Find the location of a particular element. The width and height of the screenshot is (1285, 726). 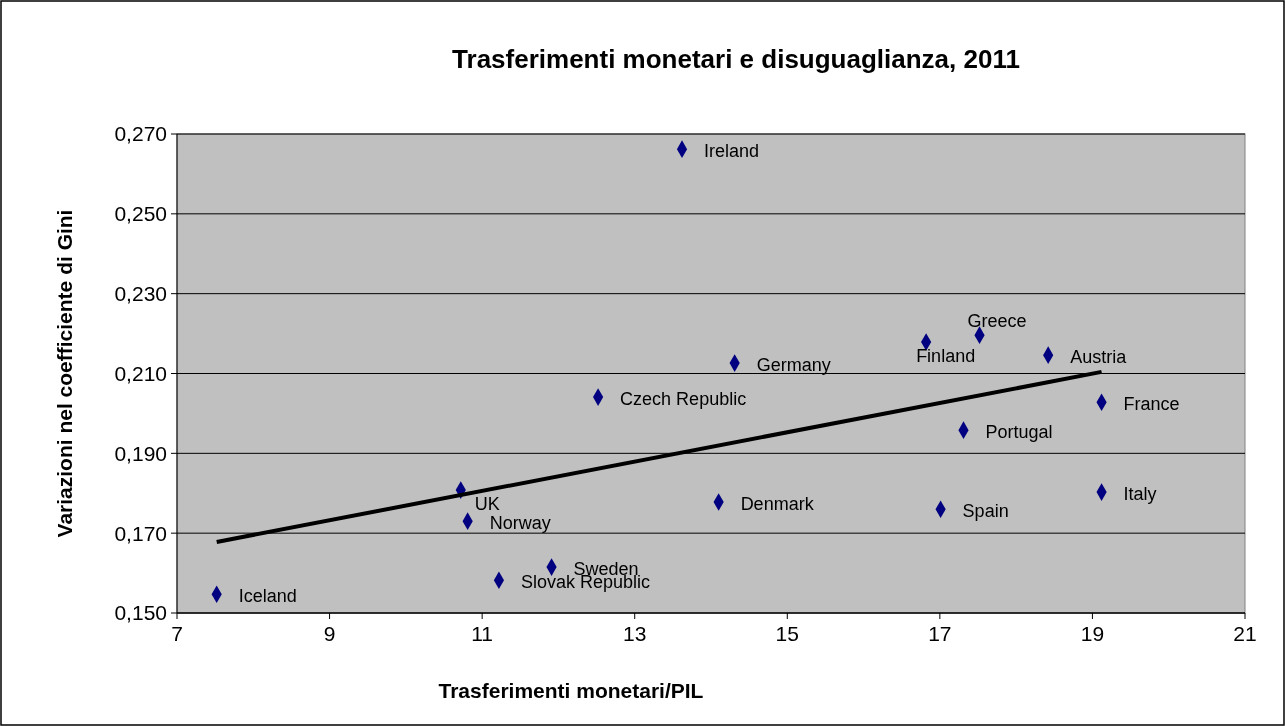

y-tick-label: 0,250 is located at coordinates (140, 214).